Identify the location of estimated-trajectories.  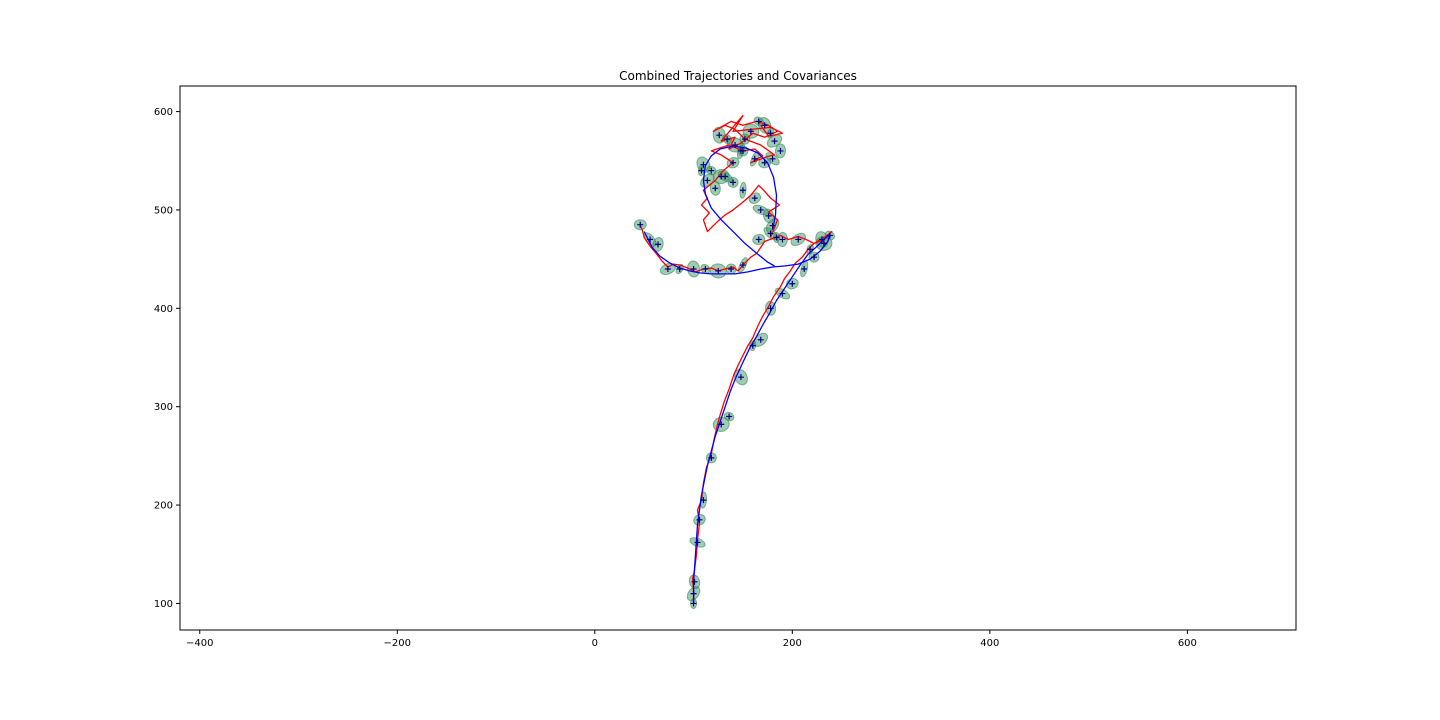
(736, 359).